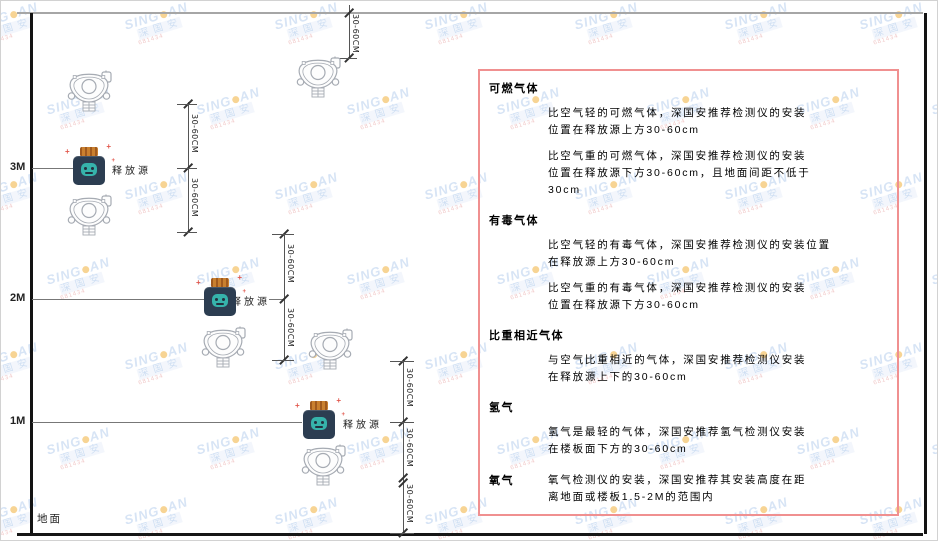 The image size is (938, 541). I want to click on release-source-face, so click(89, 169).